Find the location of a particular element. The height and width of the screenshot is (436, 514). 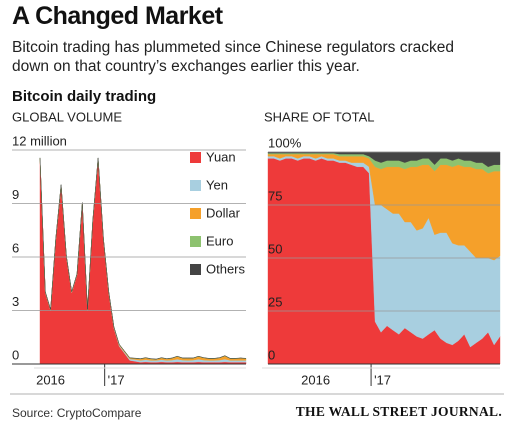

y-tick-label: 12 million is located at coordinates (39, 140).